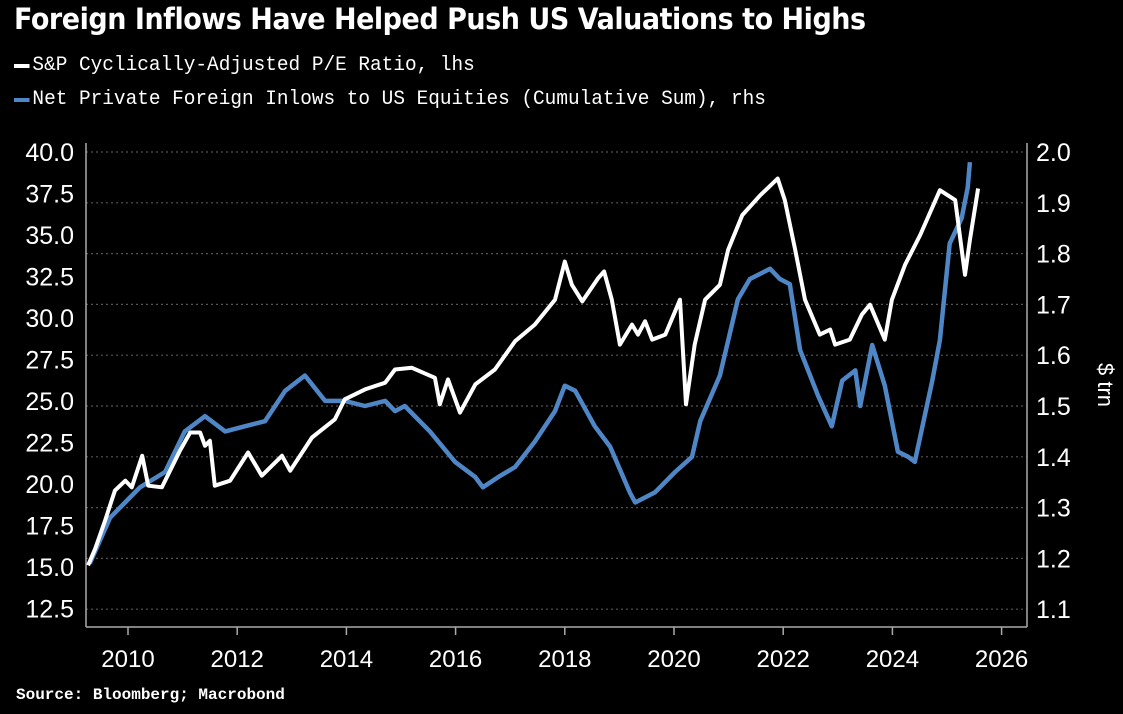 The width and height of the screenshot is (1123, 714). I want to click on y-left-tick-label: 22.5, so click(49, 444).